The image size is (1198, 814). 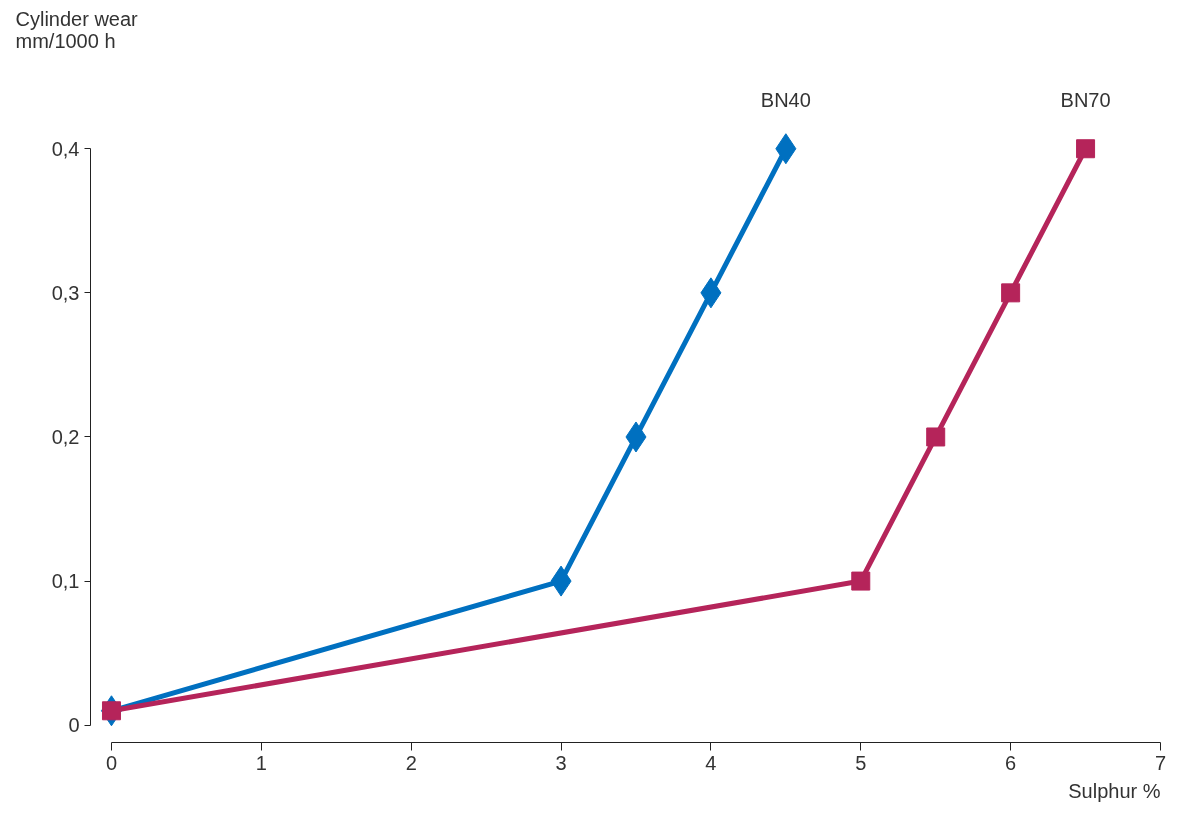 What do you see at coordinates (561, 762) in the screenshot?
I see `x-tick-label: 3` at bounding box center [561, 762].